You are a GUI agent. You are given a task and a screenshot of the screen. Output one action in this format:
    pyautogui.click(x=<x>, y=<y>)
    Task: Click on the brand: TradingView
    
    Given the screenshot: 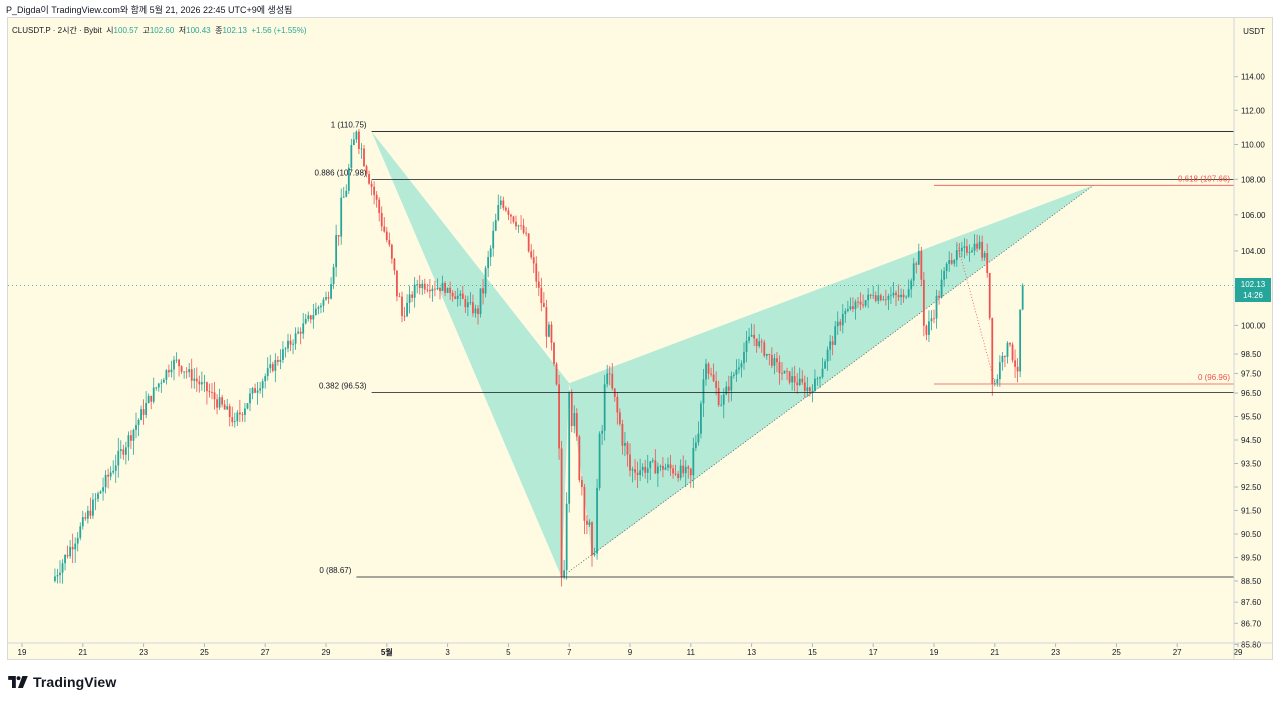 What is the action you would take?
    pyautogui.click(x=62, y=682)
    